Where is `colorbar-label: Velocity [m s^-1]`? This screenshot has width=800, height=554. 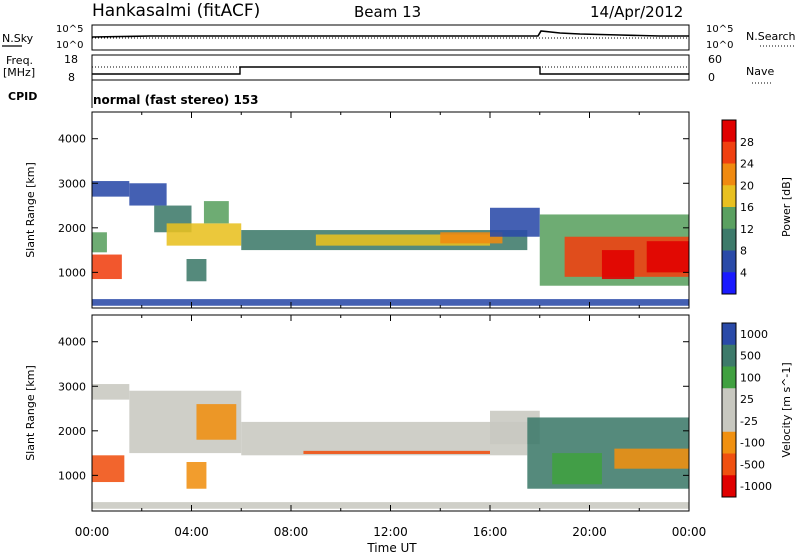 colorbar-label: Velocity [m s^-1] is located at coordinates (786, 409).